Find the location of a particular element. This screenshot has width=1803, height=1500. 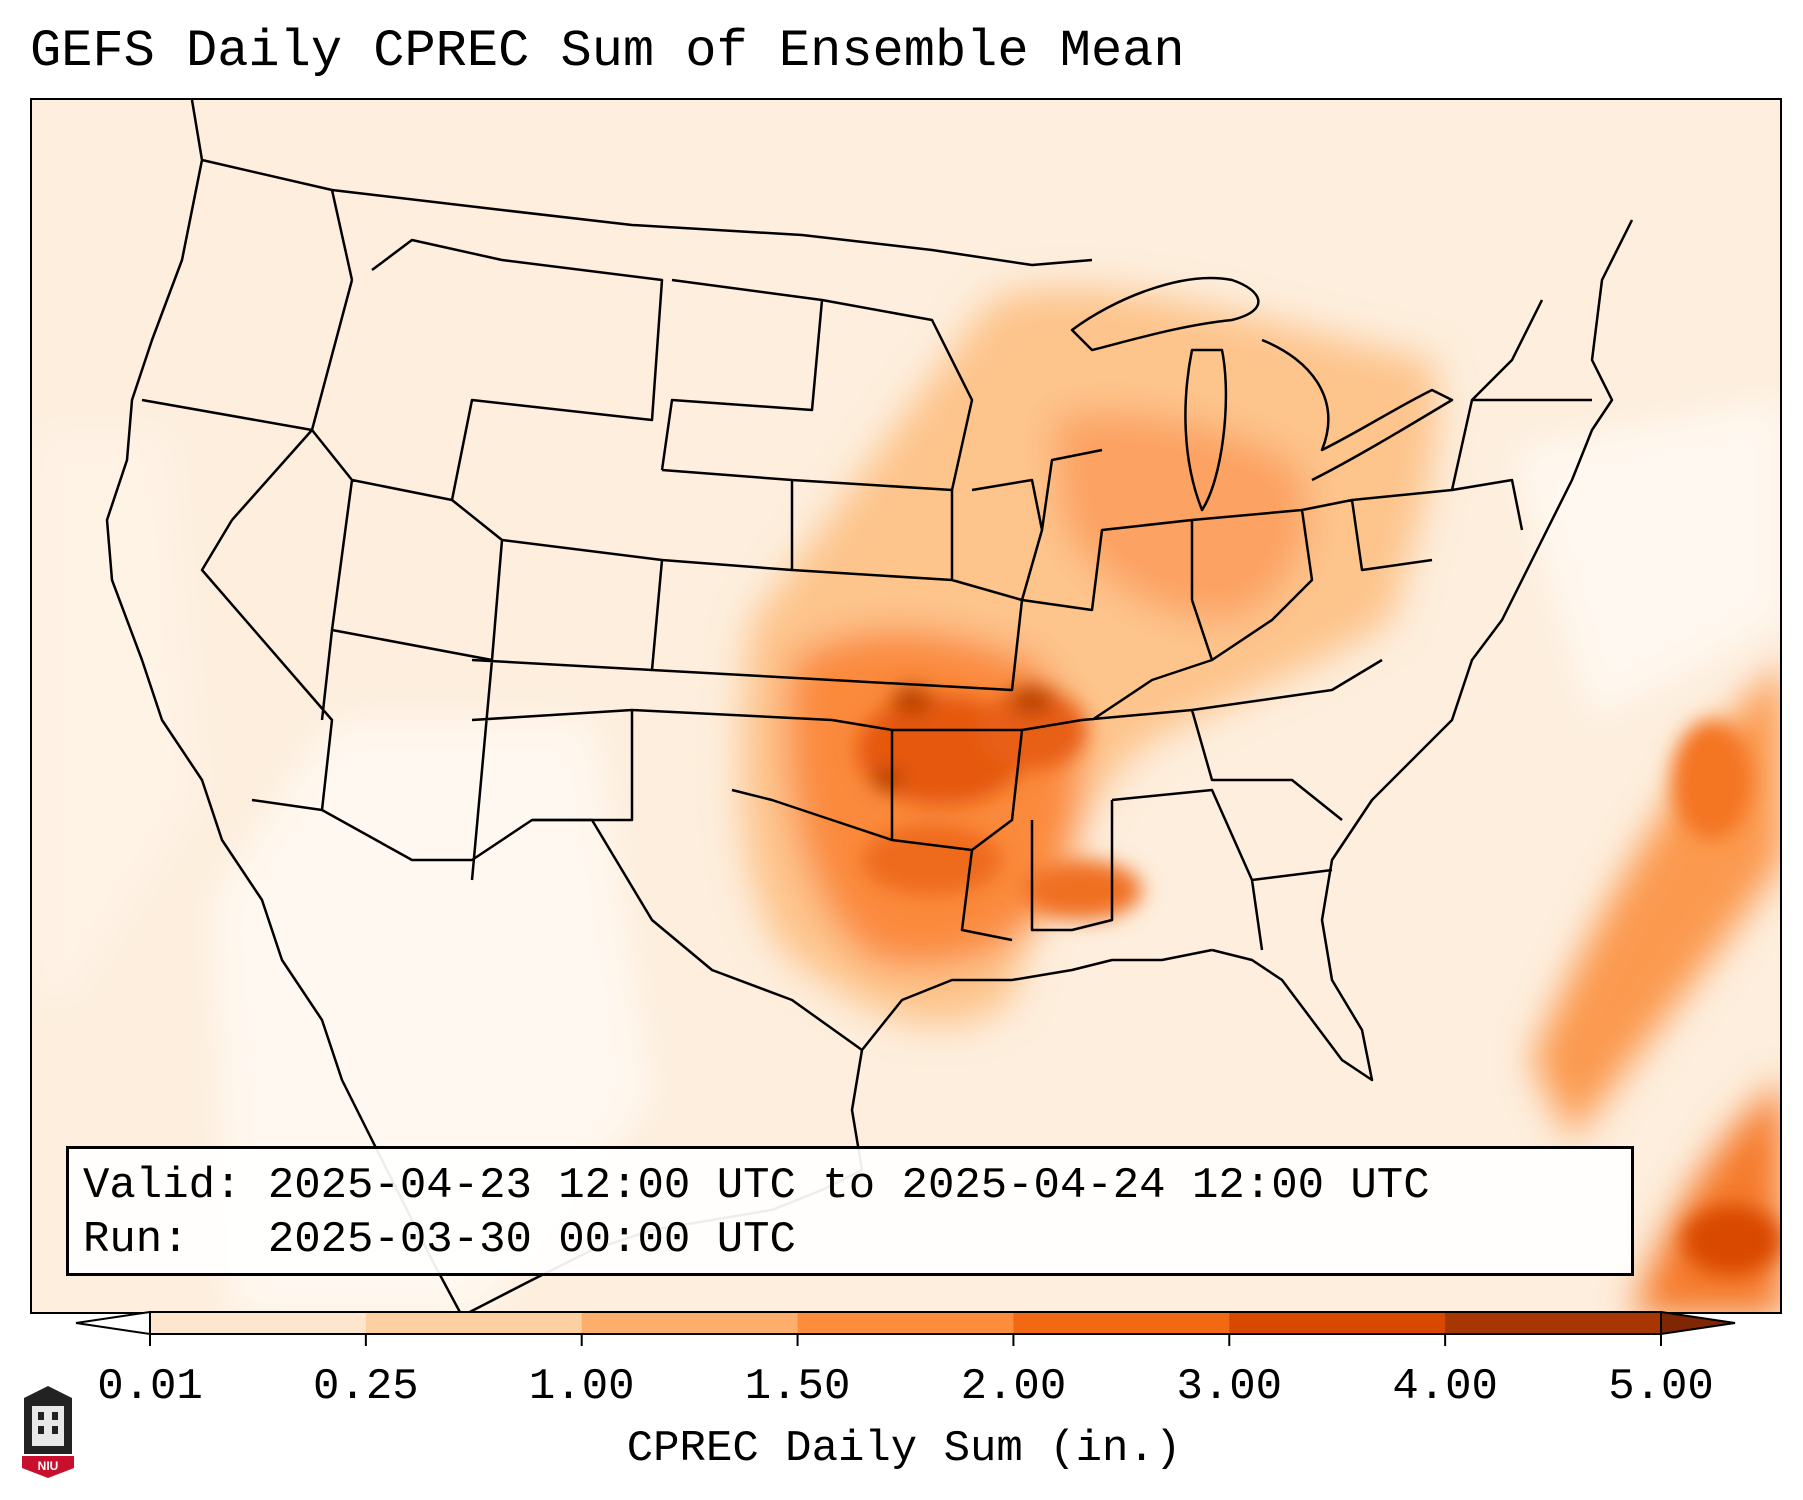

colorbar-tick-label: 0.01 is located at coordinates (150, 1387).